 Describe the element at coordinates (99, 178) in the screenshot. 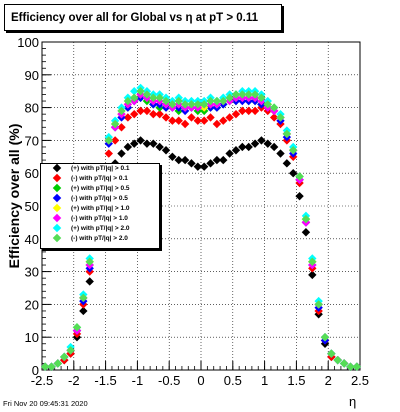

I see `legend-label: (-) with pT/|q| > 0.1` at that location.